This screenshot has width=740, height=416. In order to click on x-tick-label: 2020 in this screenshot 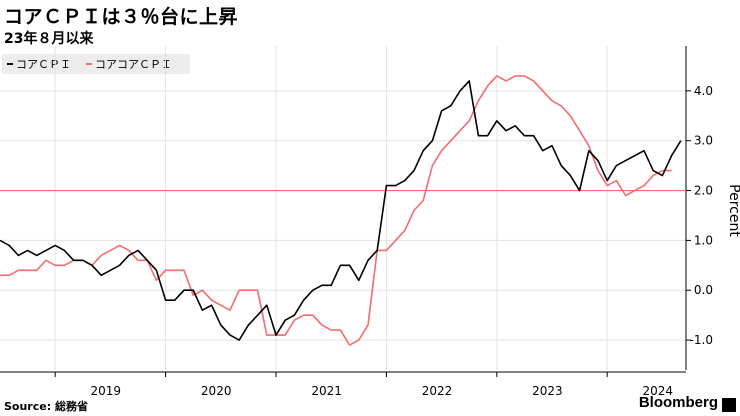, I will do `click(216, 391)`.